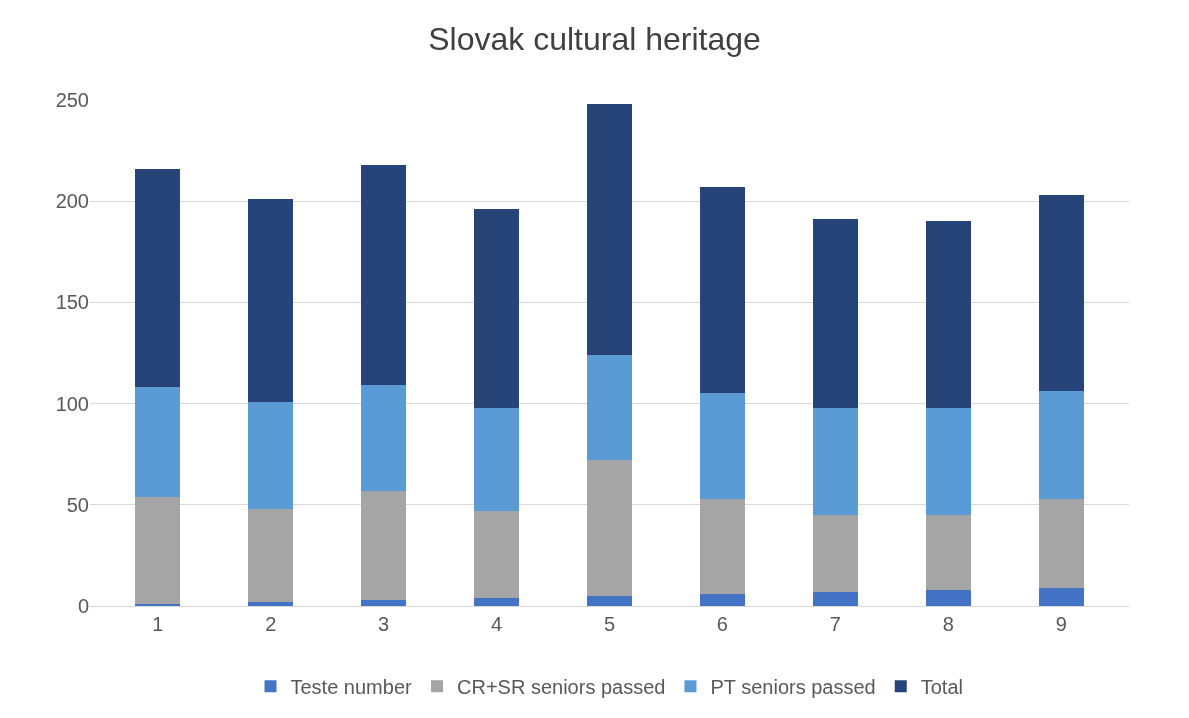 This screenshot has height=718, width=1189. I want to click on legend-label: PT seniors passed, so click(793, 687).